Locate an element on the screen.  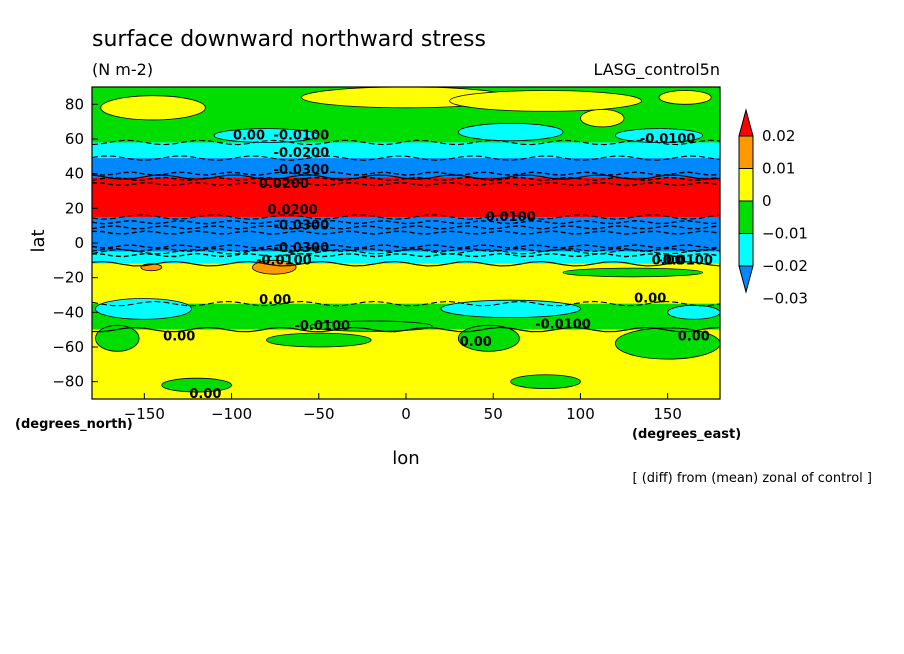
y-tick-label-6: −40 is located at coordinates (68, 312).